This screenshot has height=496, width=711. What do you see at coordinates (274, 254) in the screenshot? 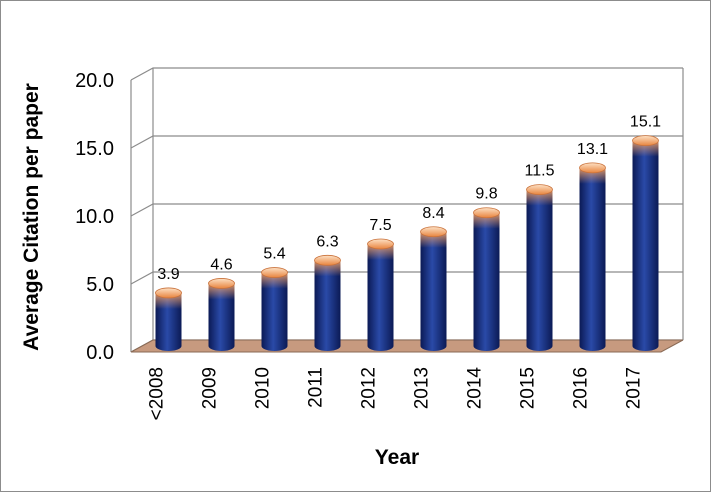
I see `data-label: 5.4` at bounding box center [274, 254].